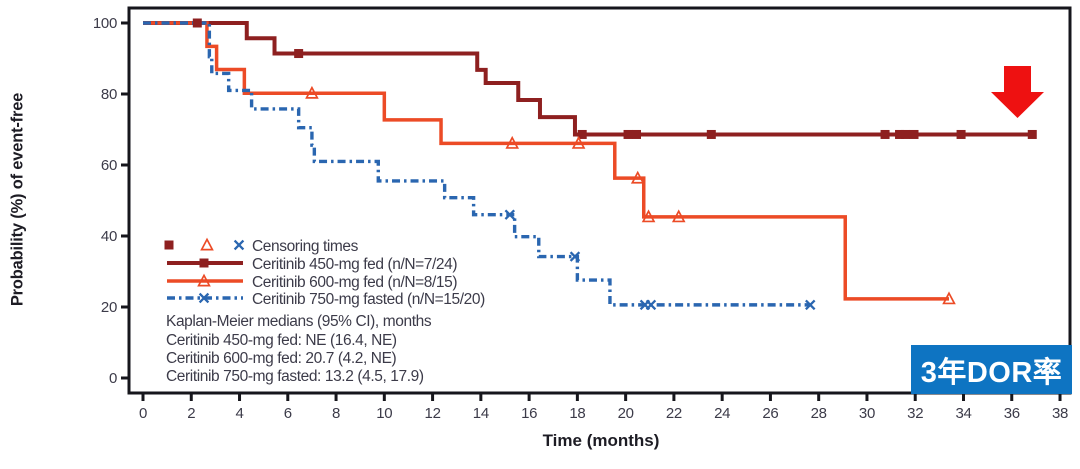 The height and width of the screenshot is (469, 1080). I want to click on x-tick-label: 20, so click(626, 413).